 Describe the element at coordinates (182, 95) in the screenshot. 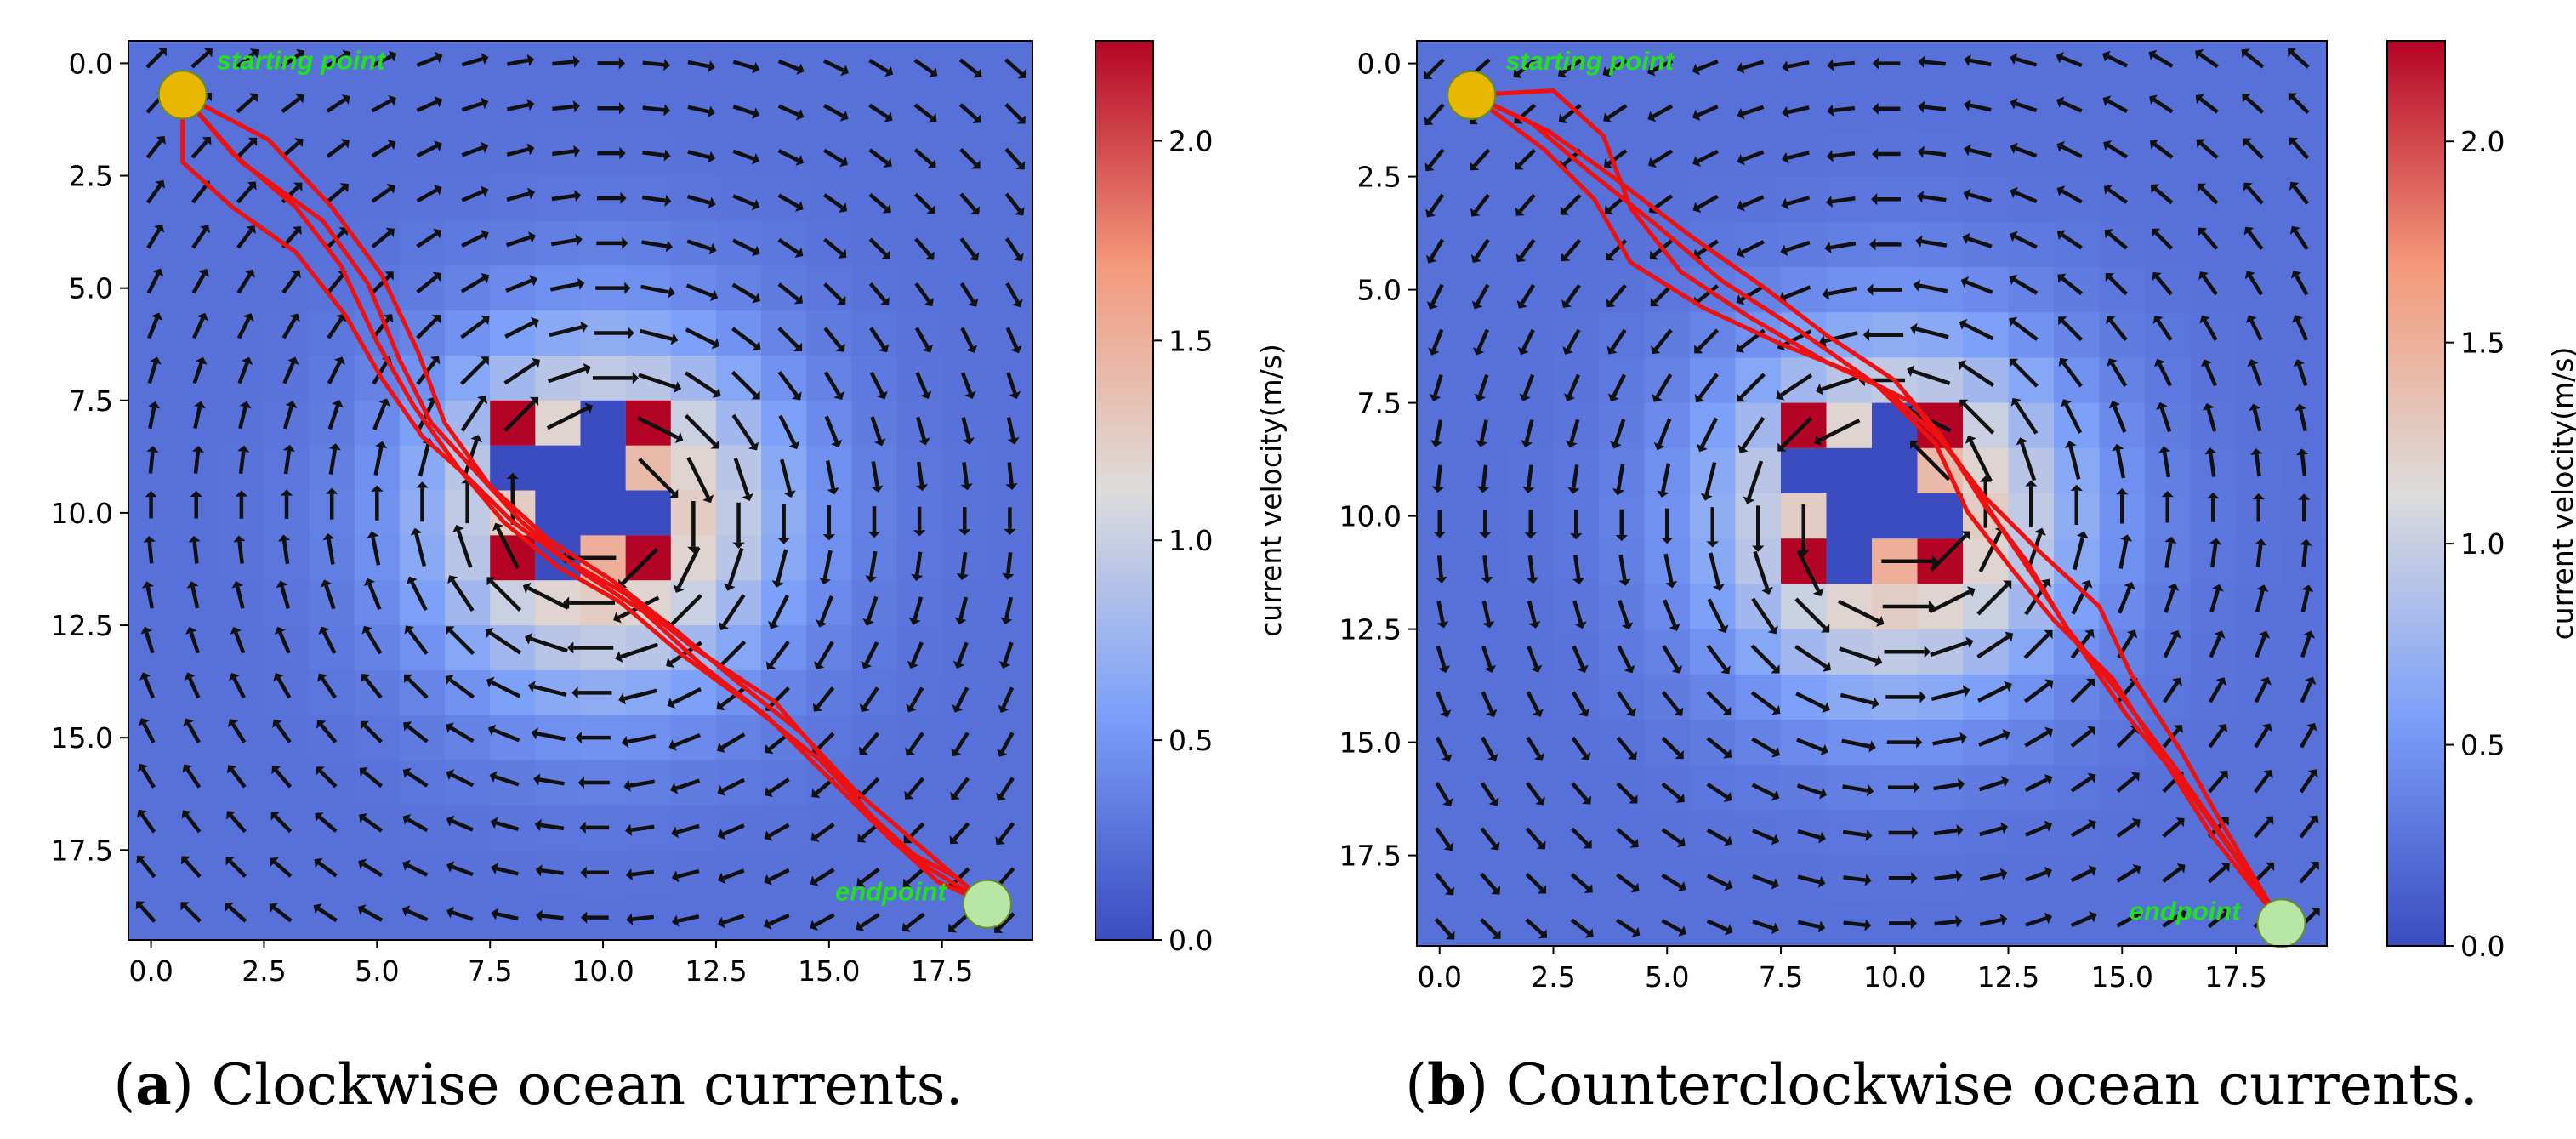

I see `start-marker` at that location.